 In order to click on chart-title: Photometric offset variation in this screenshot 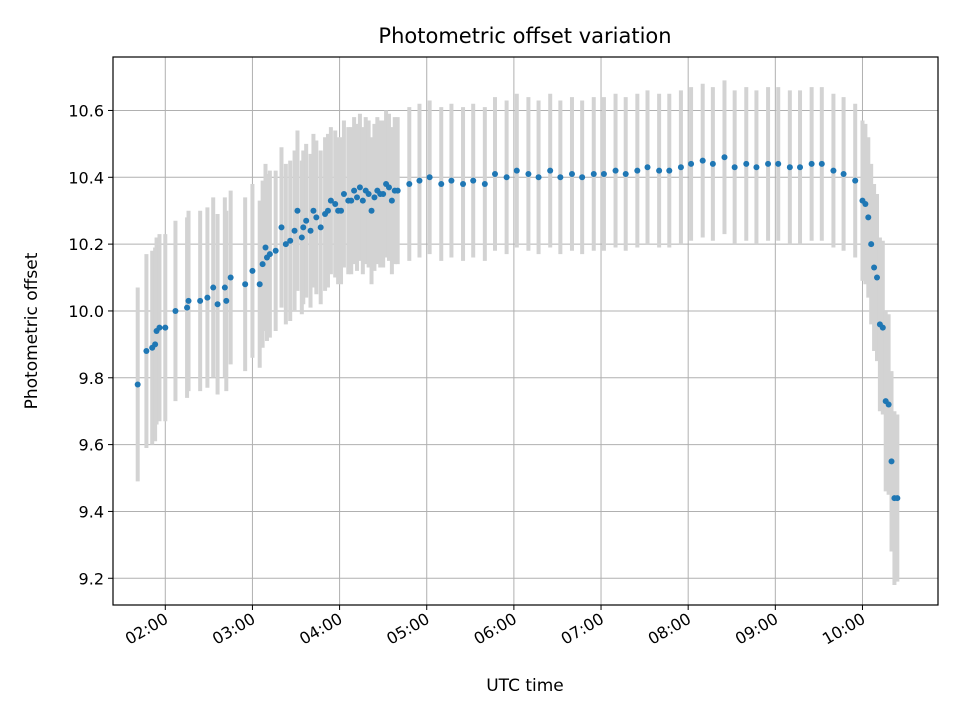, I will do `click(524, 36)`.